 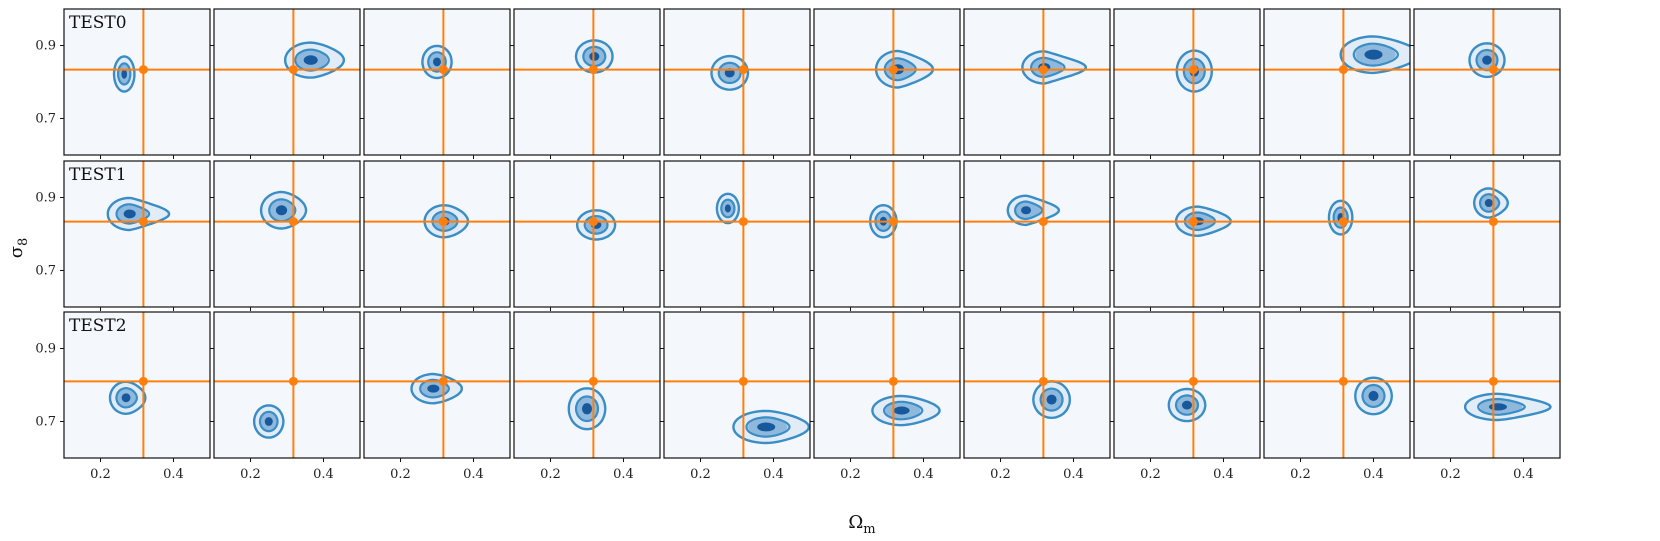 I want to click on panel-r0-c1, so click(x=287, y=82).